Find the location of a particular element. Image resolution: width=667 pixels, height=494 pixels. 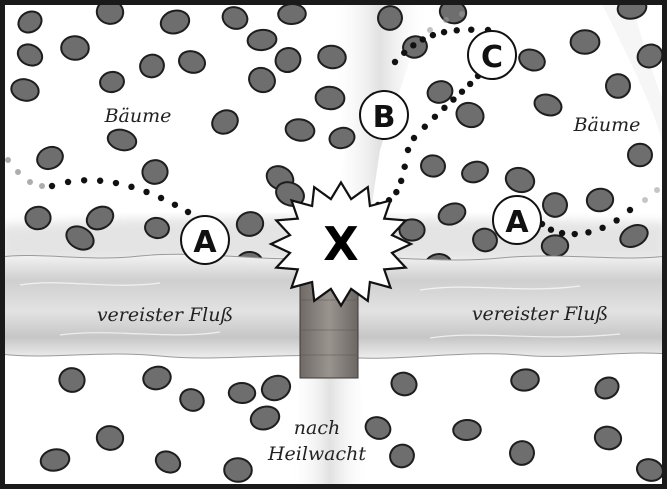

marker-a-right: A is located at coordinates (517, 220).